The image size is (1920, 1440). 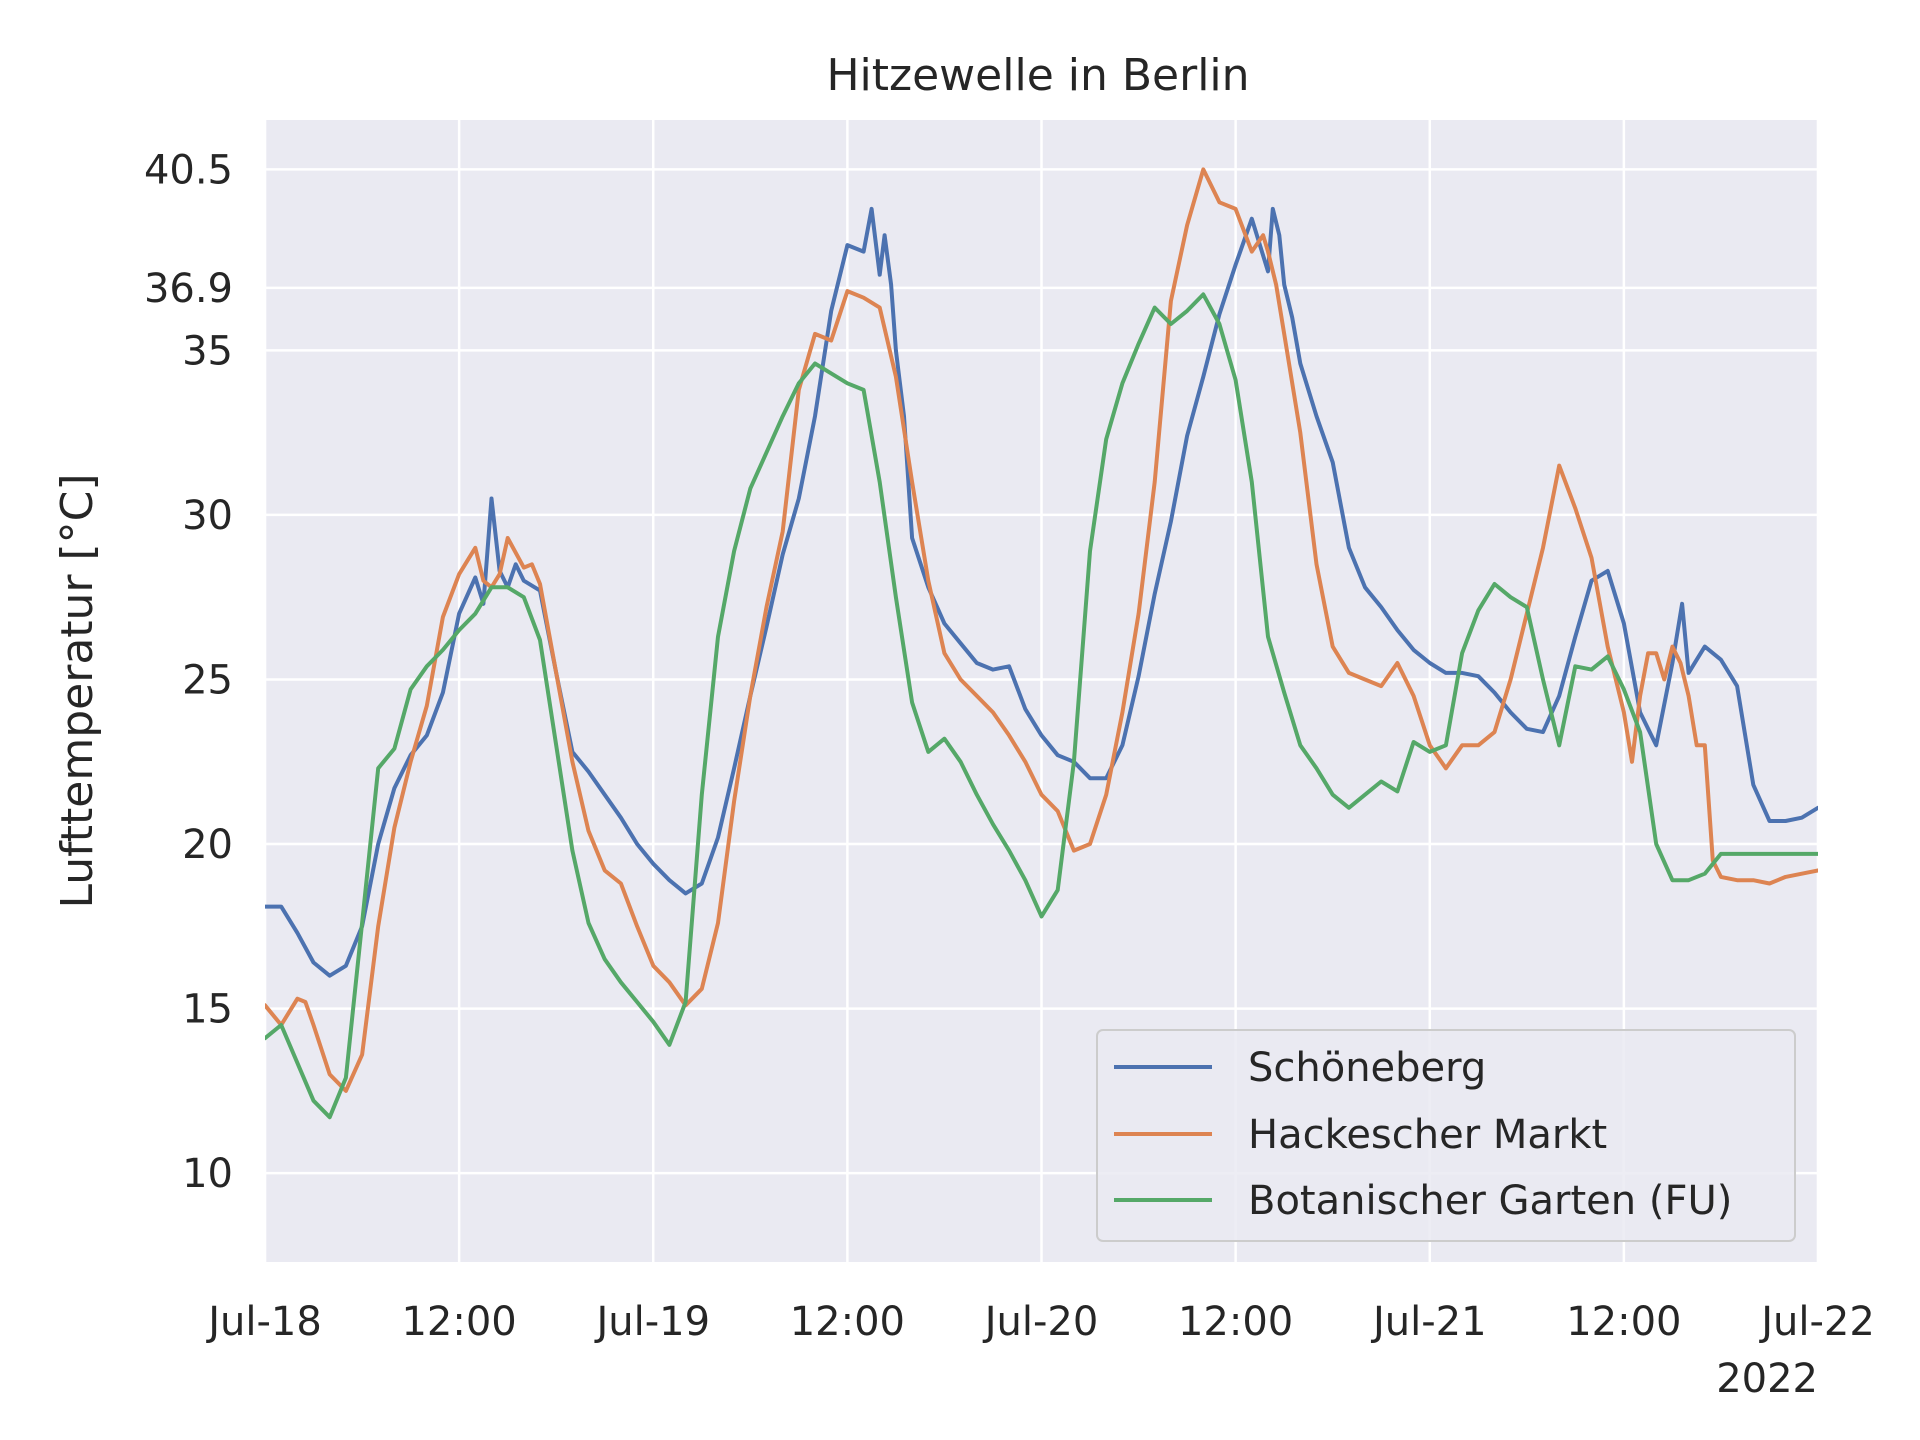 I want to click on y-tick-label: 20, so click(x=207, y=845).